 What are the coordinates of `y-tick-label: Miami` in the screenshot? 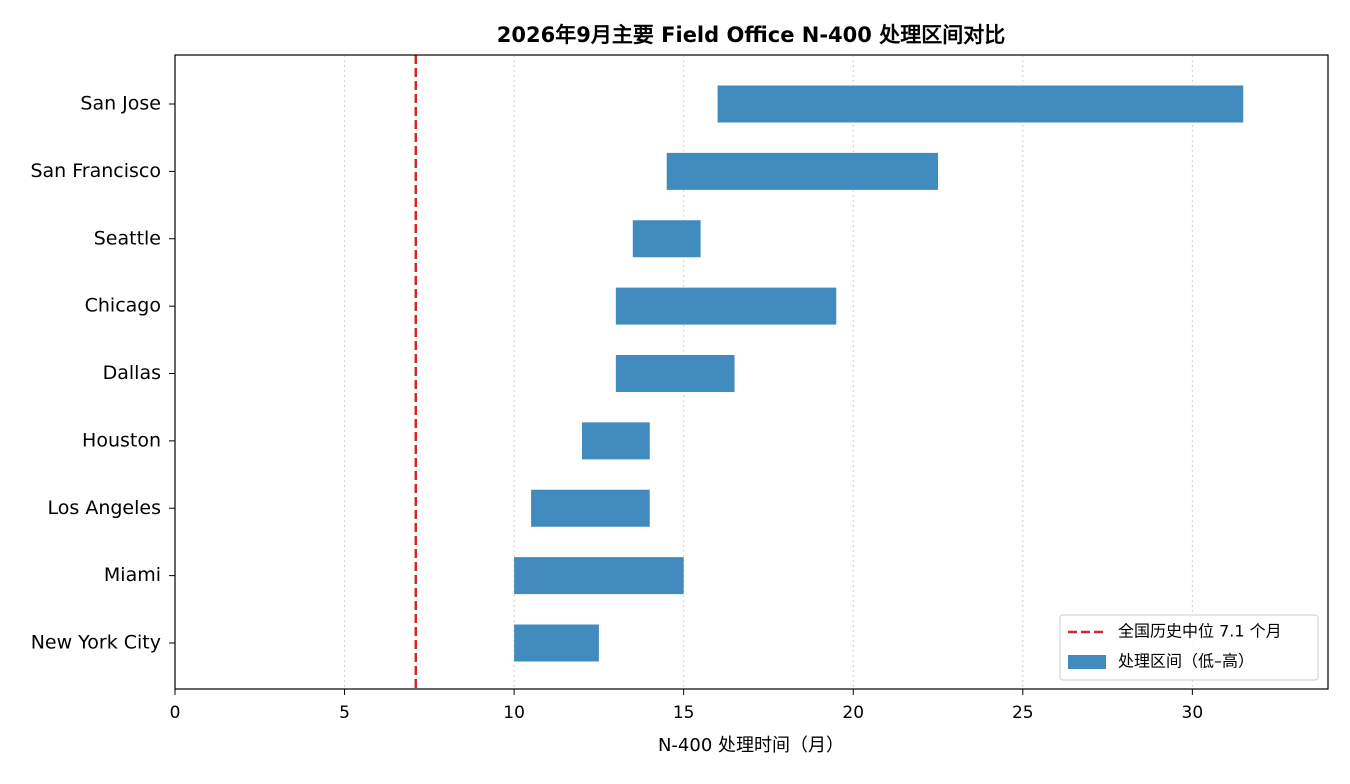 It's located at (132, 575).